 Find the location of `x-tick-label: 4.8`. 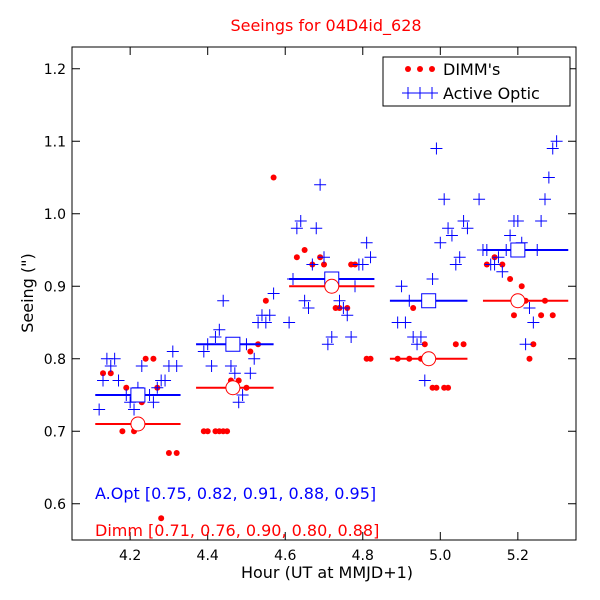

x-tick-label: 4.8 is located at coordinates (363, 556).